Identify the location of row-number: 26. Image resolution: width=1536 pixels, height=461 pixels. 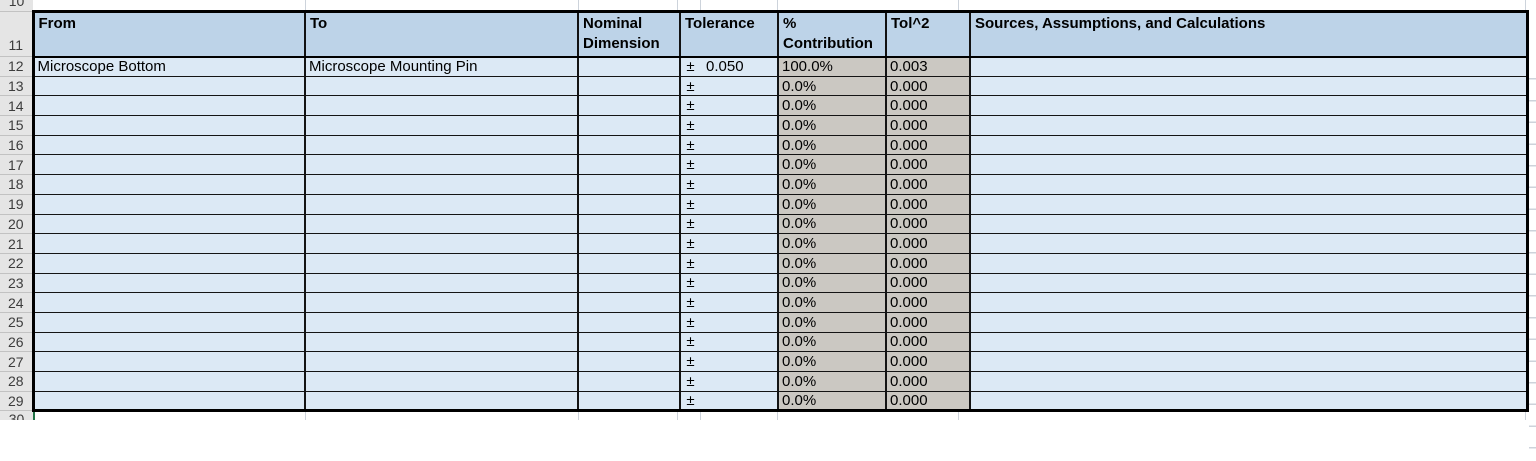
(16, 342).